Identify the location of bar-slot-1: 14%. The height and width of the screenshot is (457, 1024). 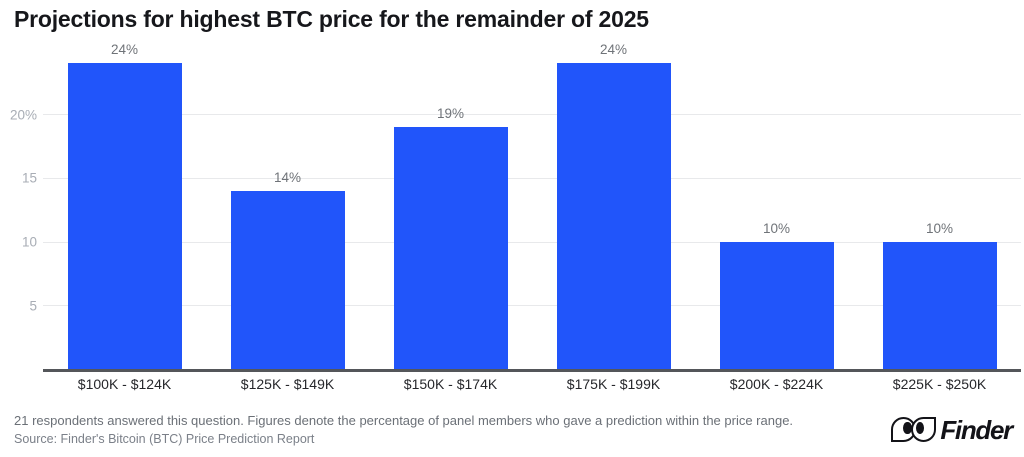
(287, 184).